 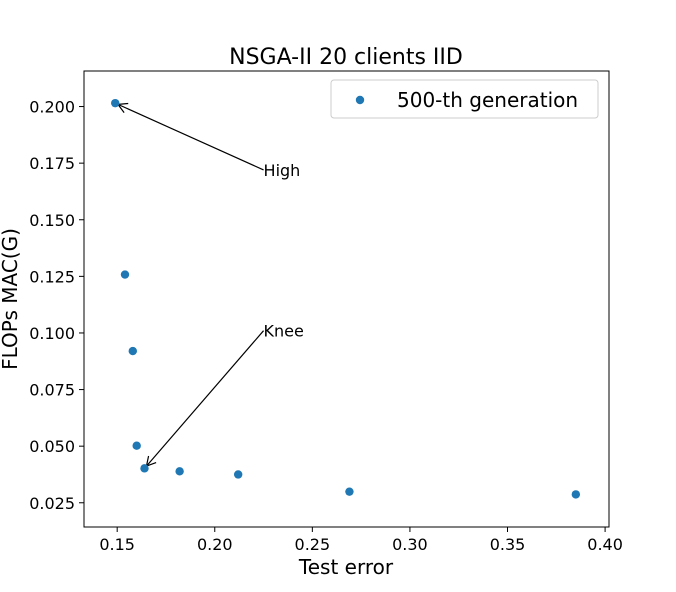 What do you see at coordinates (52, 390) in the screenshot?
I see `y-tick-label: 0.075` at bounding box center [52, 390].